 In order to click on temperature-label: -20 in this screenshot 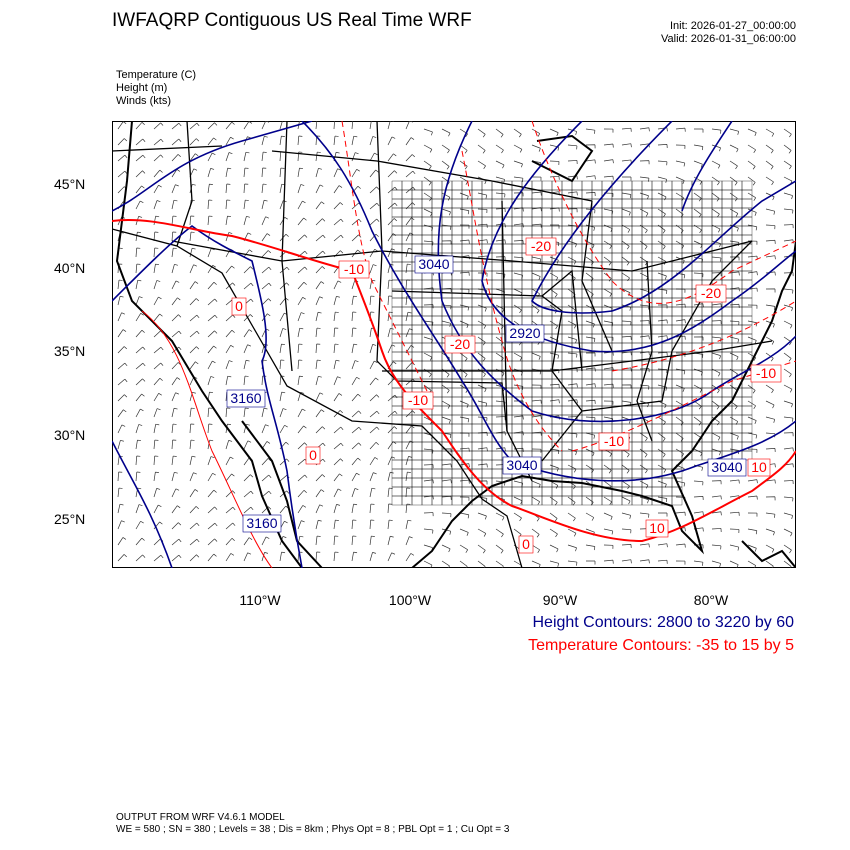, I will do `click(541, 246)`.